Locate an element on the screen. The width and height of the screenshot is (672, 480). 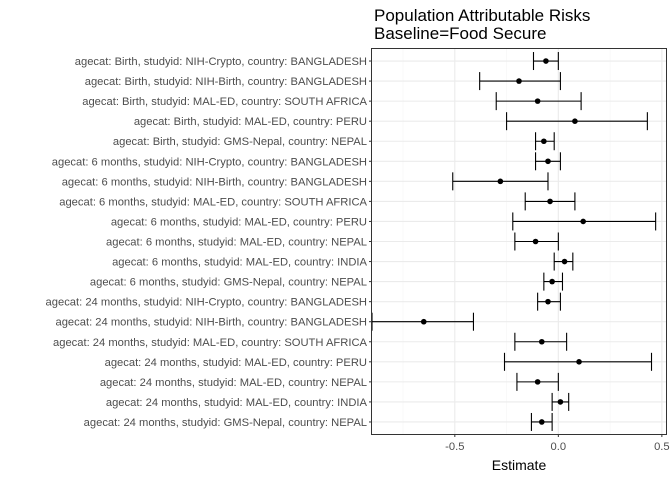
x-tick-label: 0.5 is located at coordinates (662, 447).